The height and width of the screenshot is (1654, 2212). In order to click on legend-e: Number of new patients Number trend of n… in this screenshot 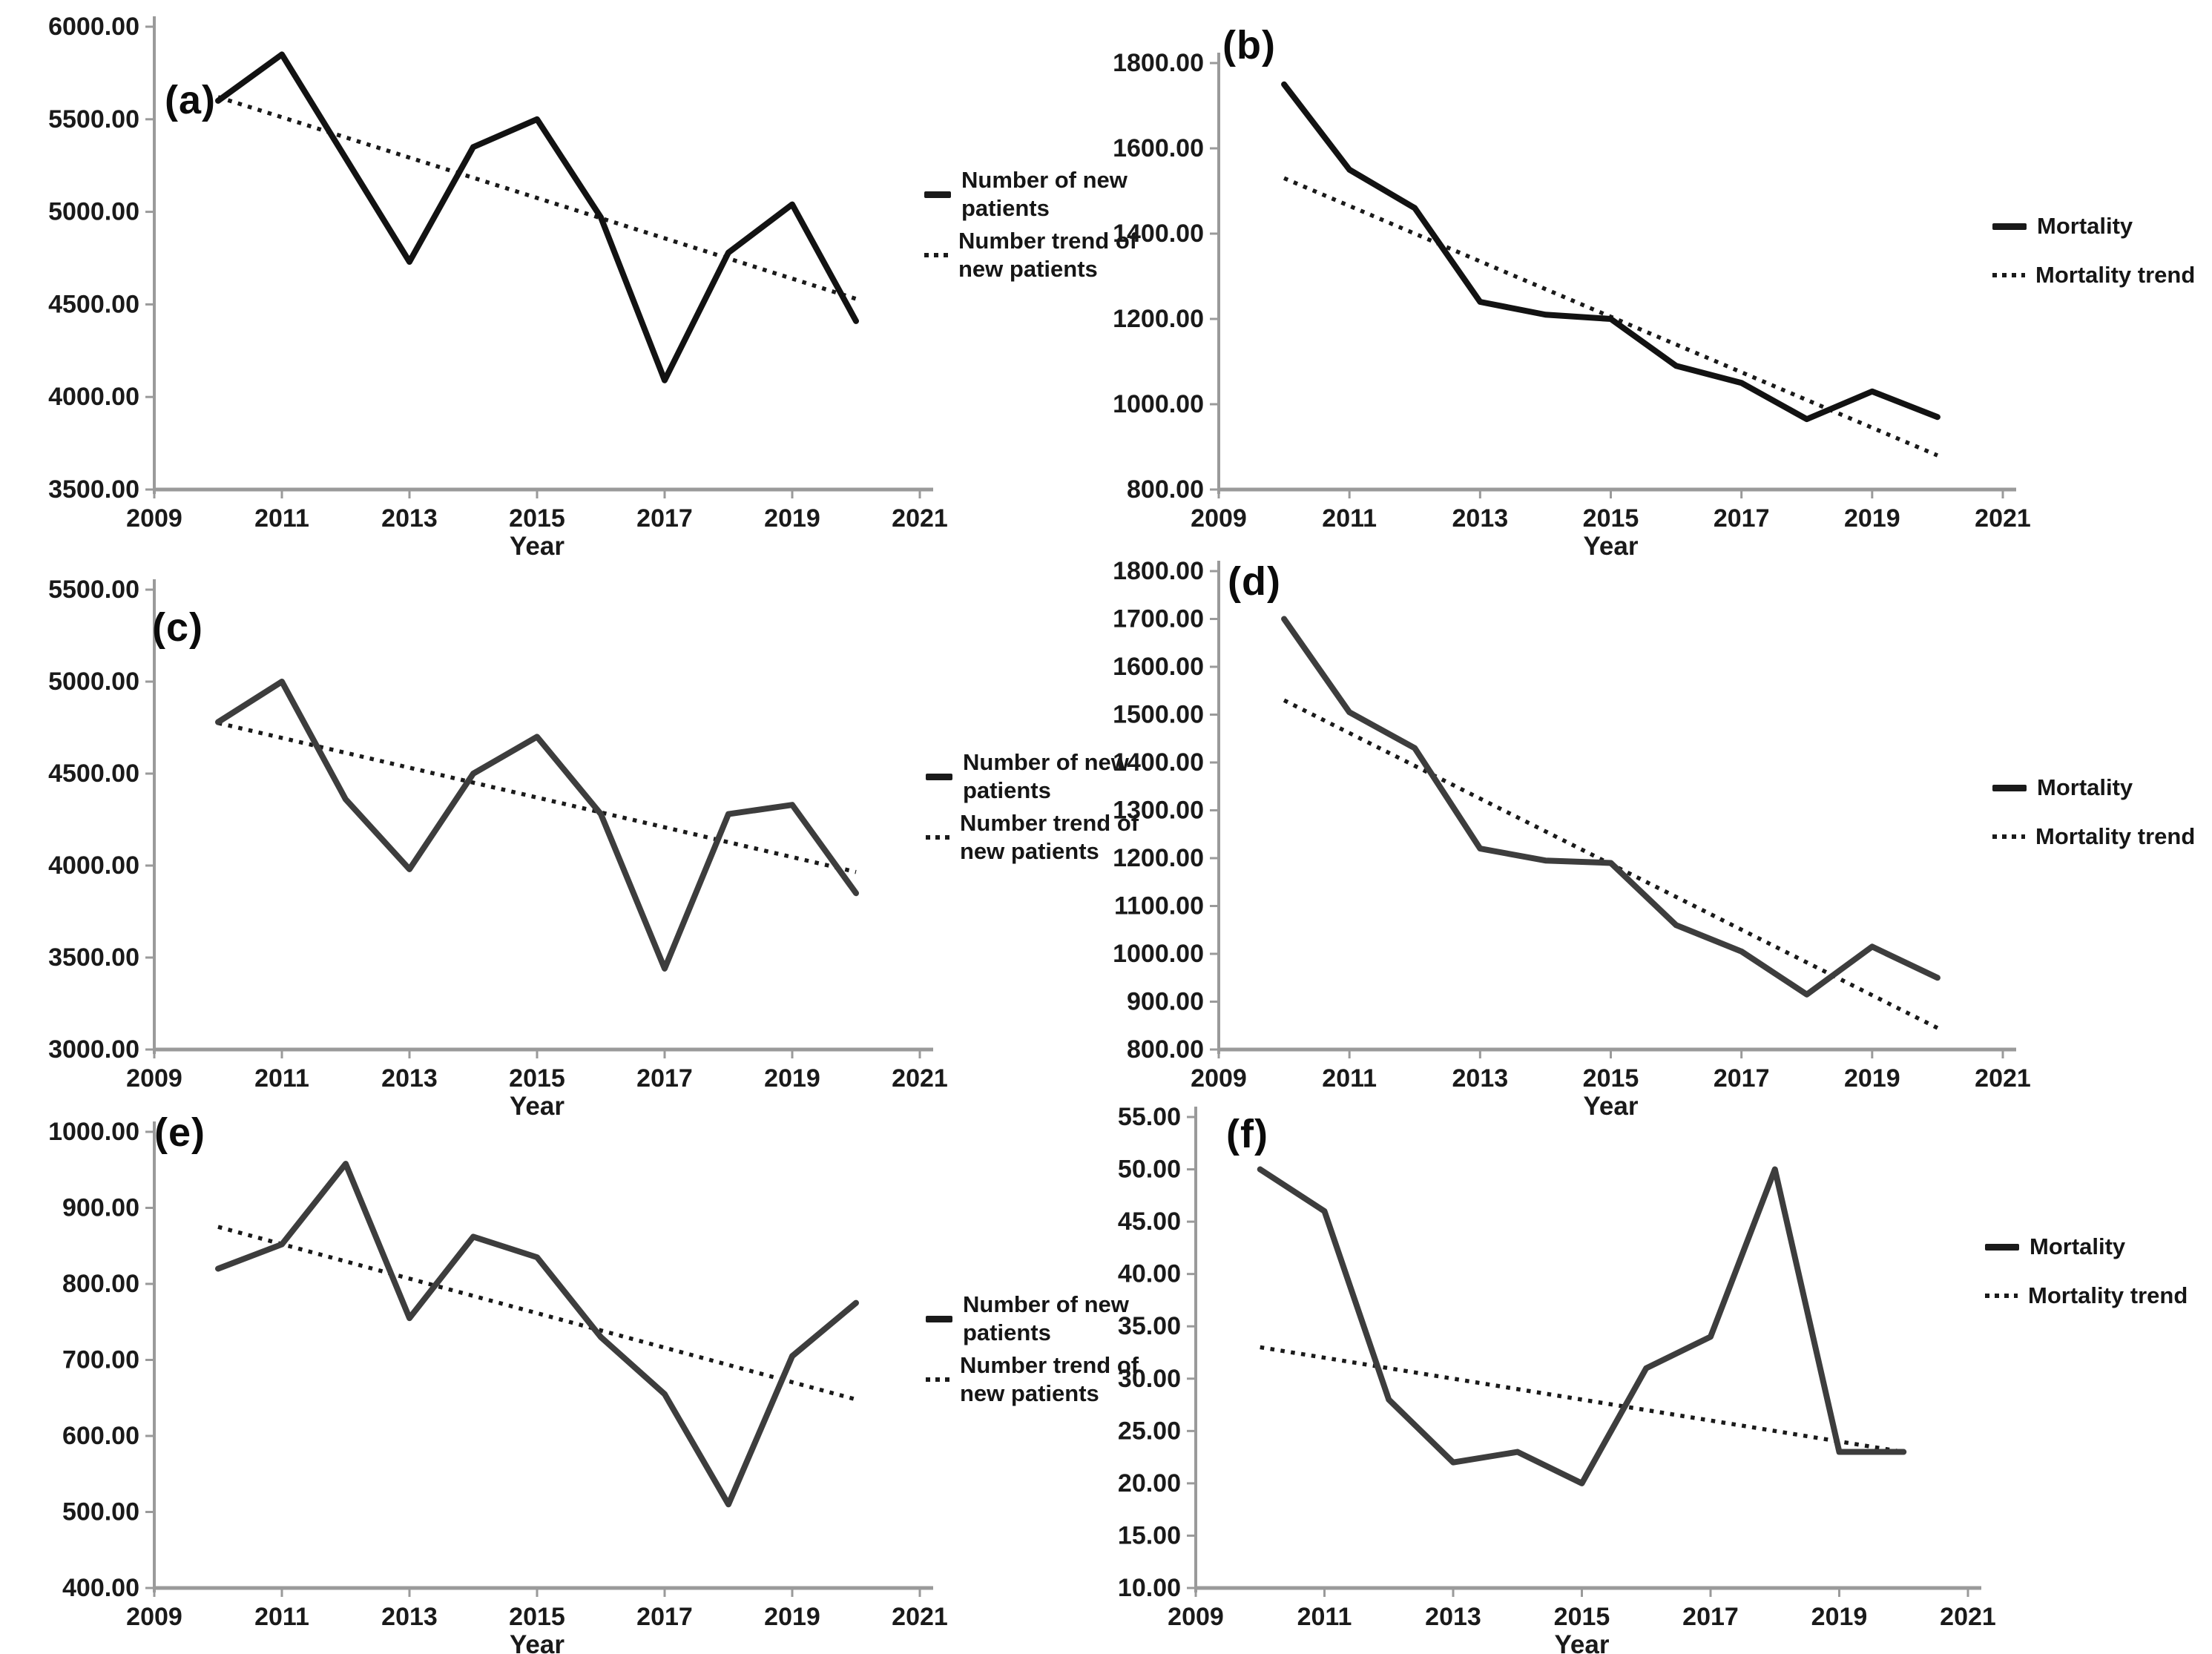, I will do `click(1038, 1349)`.